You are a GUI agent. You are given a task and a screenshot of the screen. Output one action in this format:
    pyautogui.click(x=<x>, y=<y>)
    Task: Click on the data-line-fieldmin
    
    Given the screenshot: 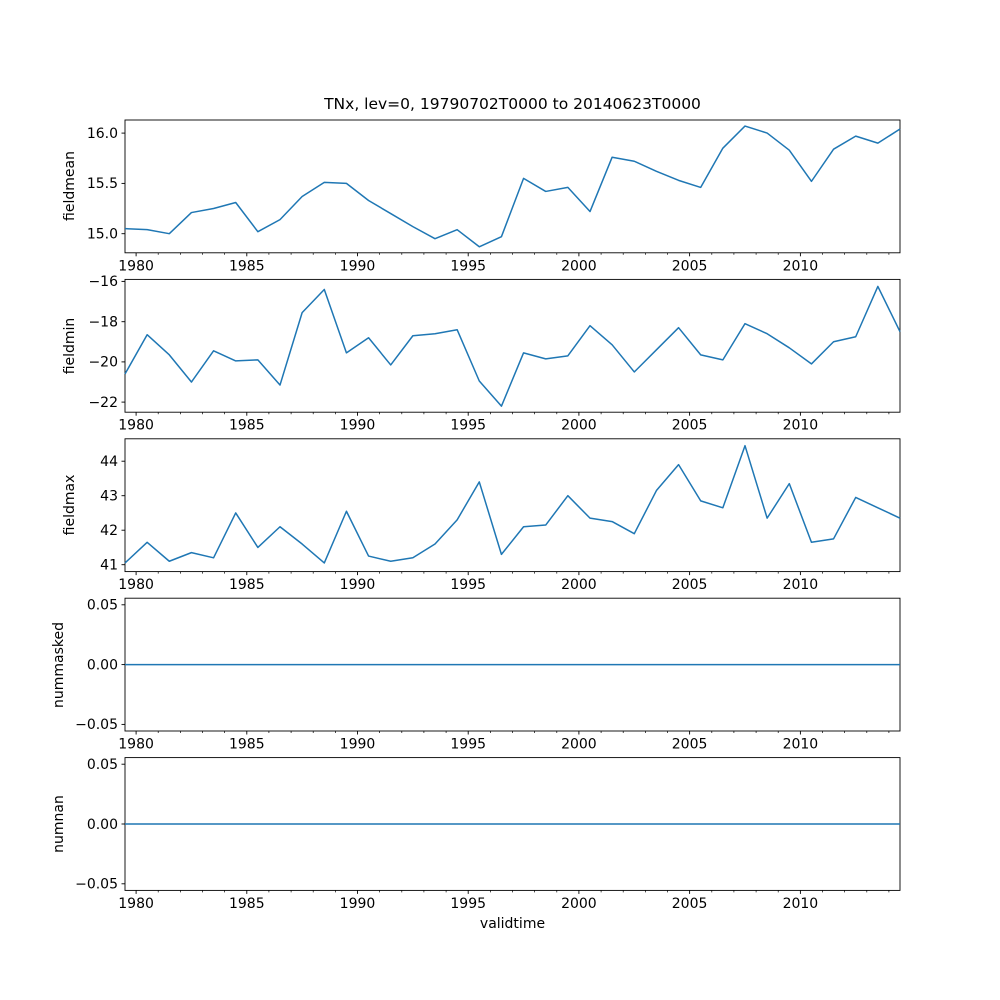 What is the action you would take?
    pyautogui.click(x=512, y=346)
    